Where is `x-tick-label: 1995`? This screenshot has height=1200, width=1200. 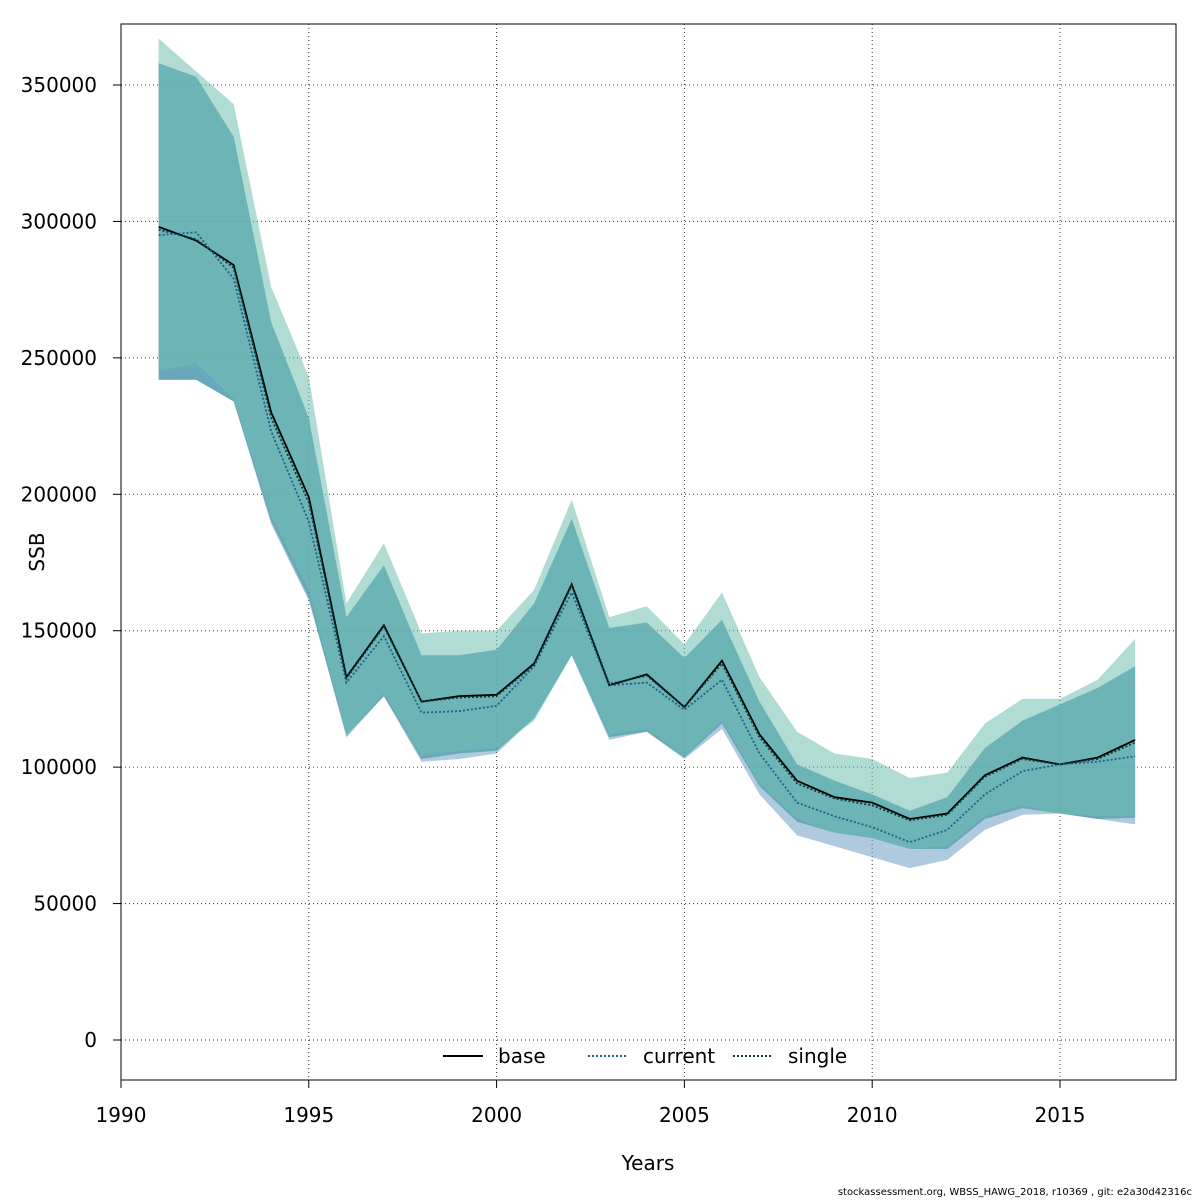
x-tick-label: 1995 is located at coordinates (308, 1115).